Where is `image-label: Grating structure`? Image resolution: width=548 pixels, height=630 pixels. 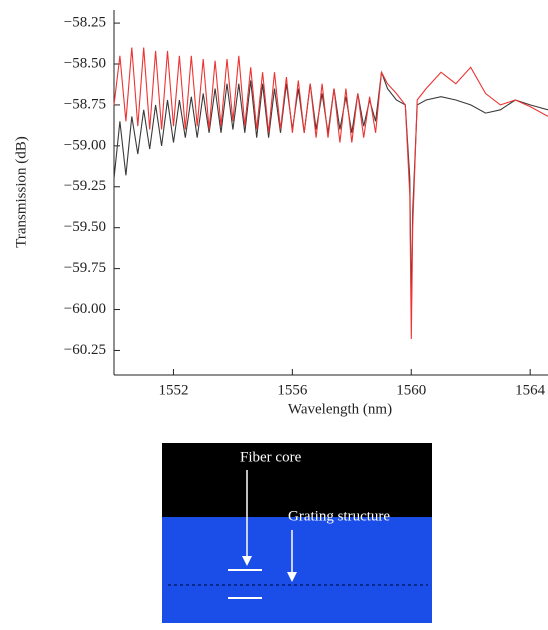
image-label: Grating structure is located at coordinates (339, 516).